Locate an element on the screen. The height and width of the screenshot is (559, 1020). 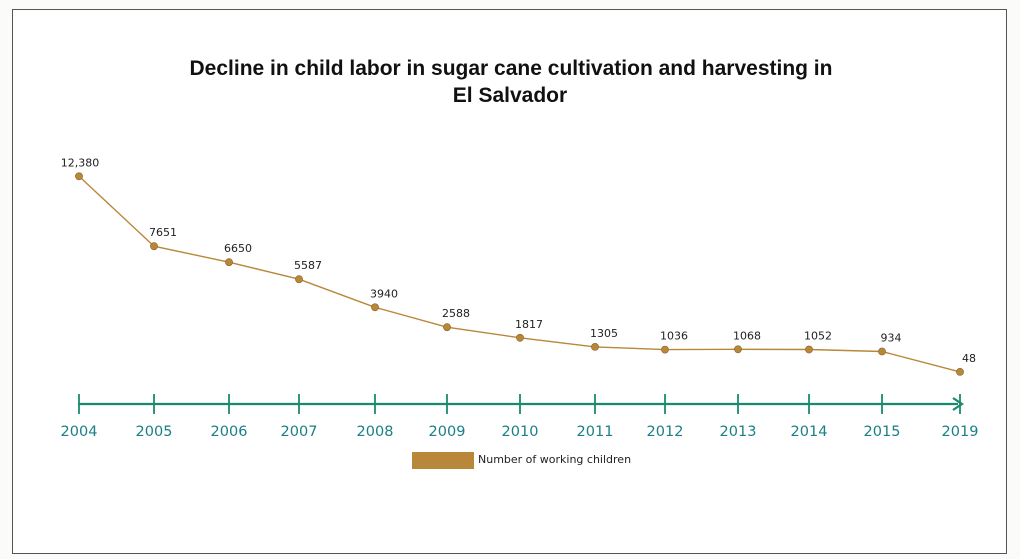
data-label: 1817 is located at coordinates (529, 324).